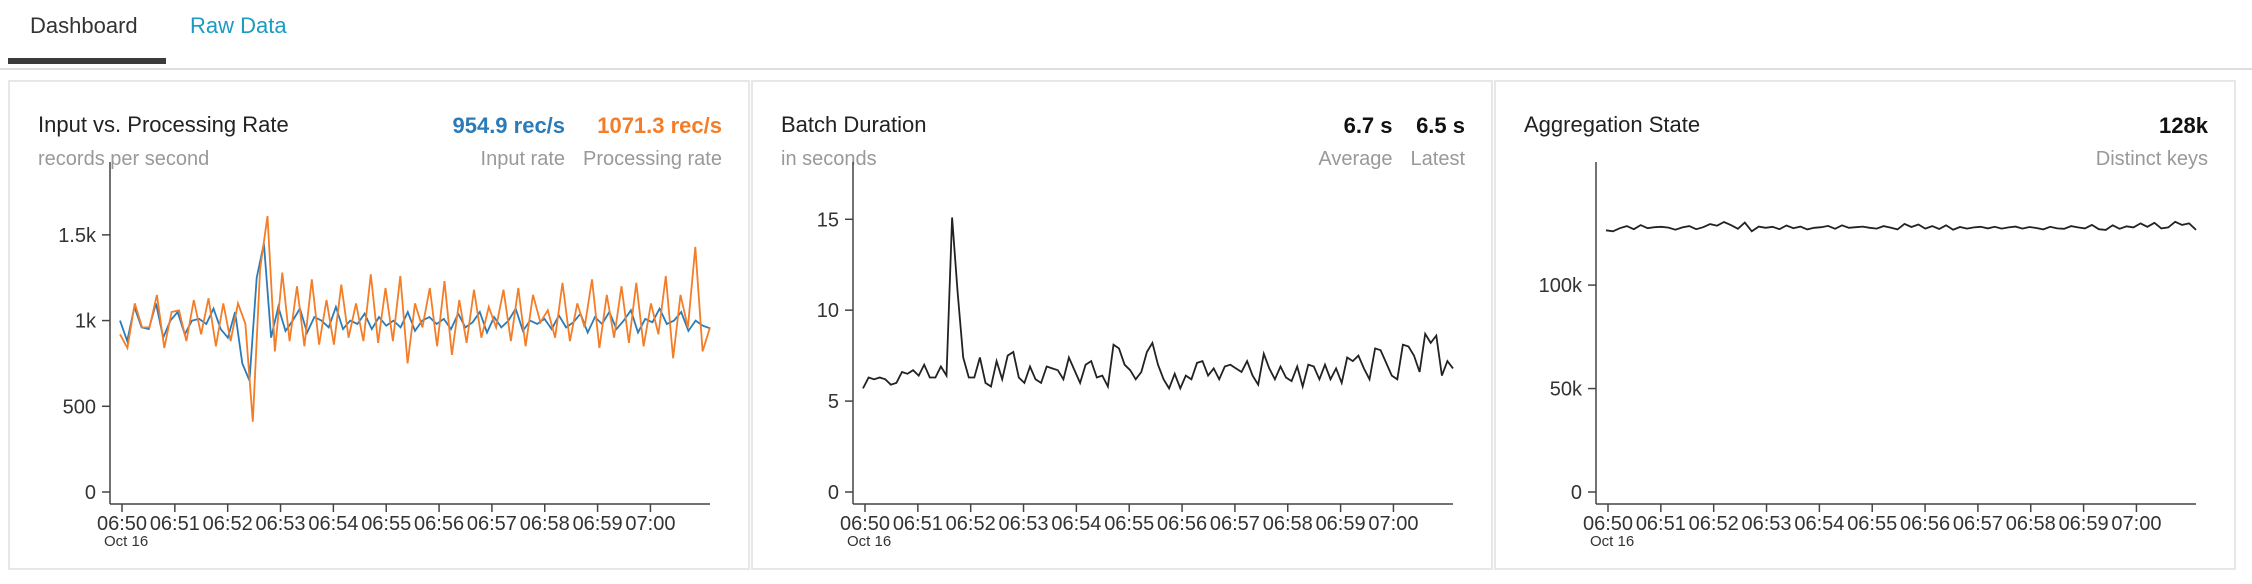 The image size is (2252, 584). What do you see at coordinates (652, 141) in the screenshot?
I see `stat-processing-rate: 1071.3 rec/s Processing rate` at bounding box center [652, 141].